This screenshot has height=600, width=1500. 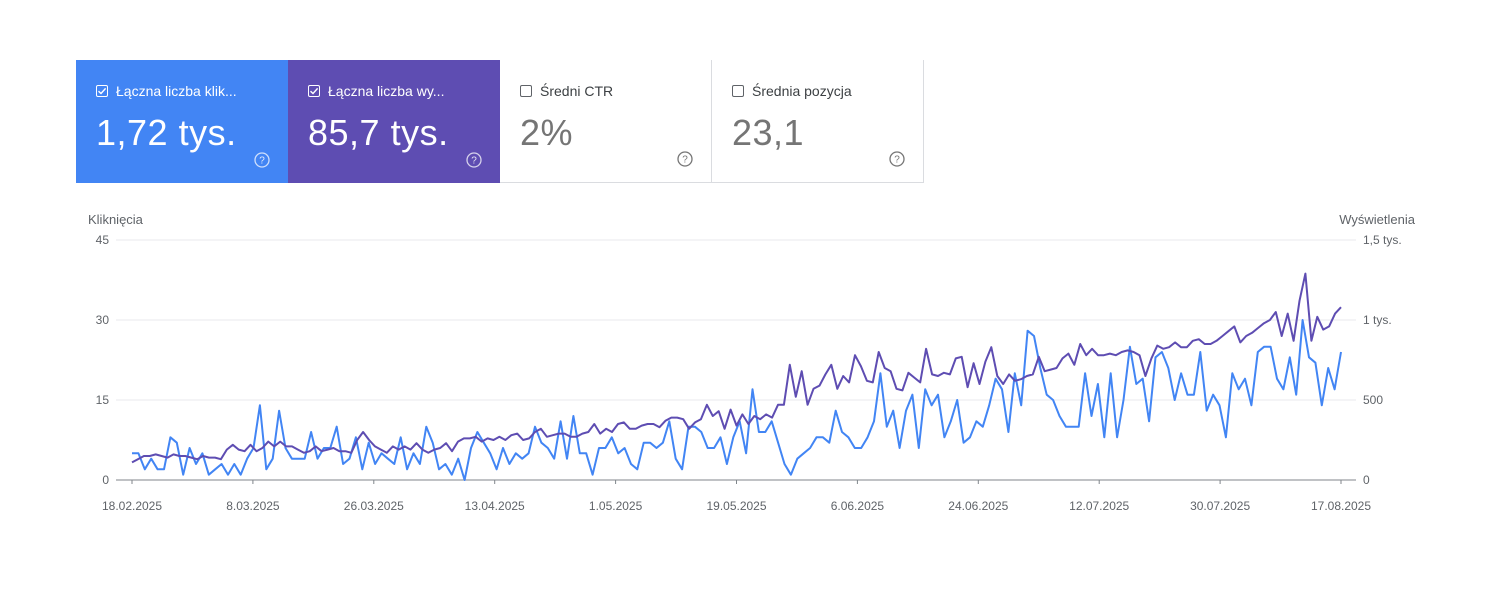 I want to click on card-label: Średni CTR, so click(x=577, y=91).